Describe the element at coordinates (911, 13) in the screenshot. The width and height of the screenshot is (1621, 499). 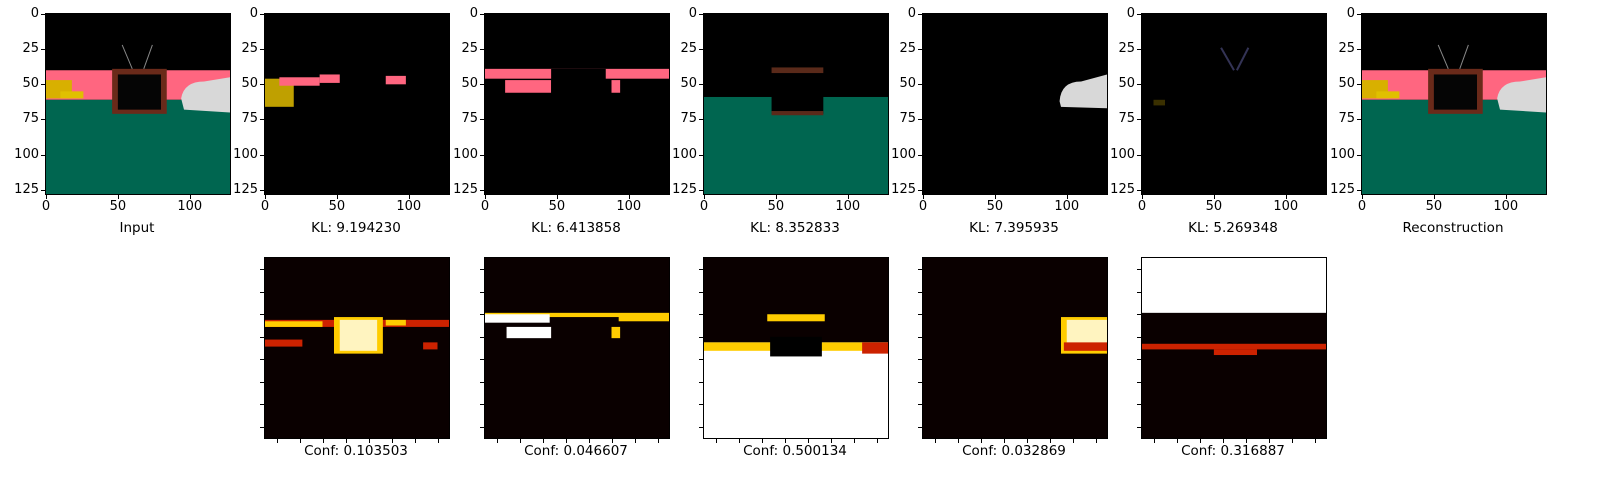
I see `y-tick-label: 0` at that location.